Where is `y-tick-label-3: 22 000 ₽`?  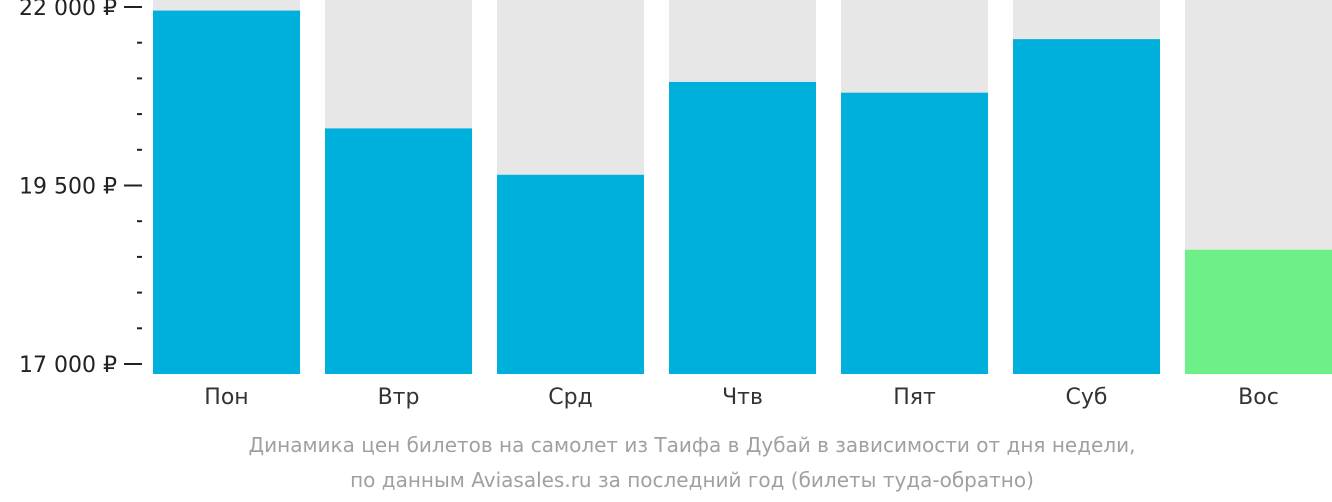
y-tick-label-3: 22 000 ₽ is located at coordinates (68, 10).